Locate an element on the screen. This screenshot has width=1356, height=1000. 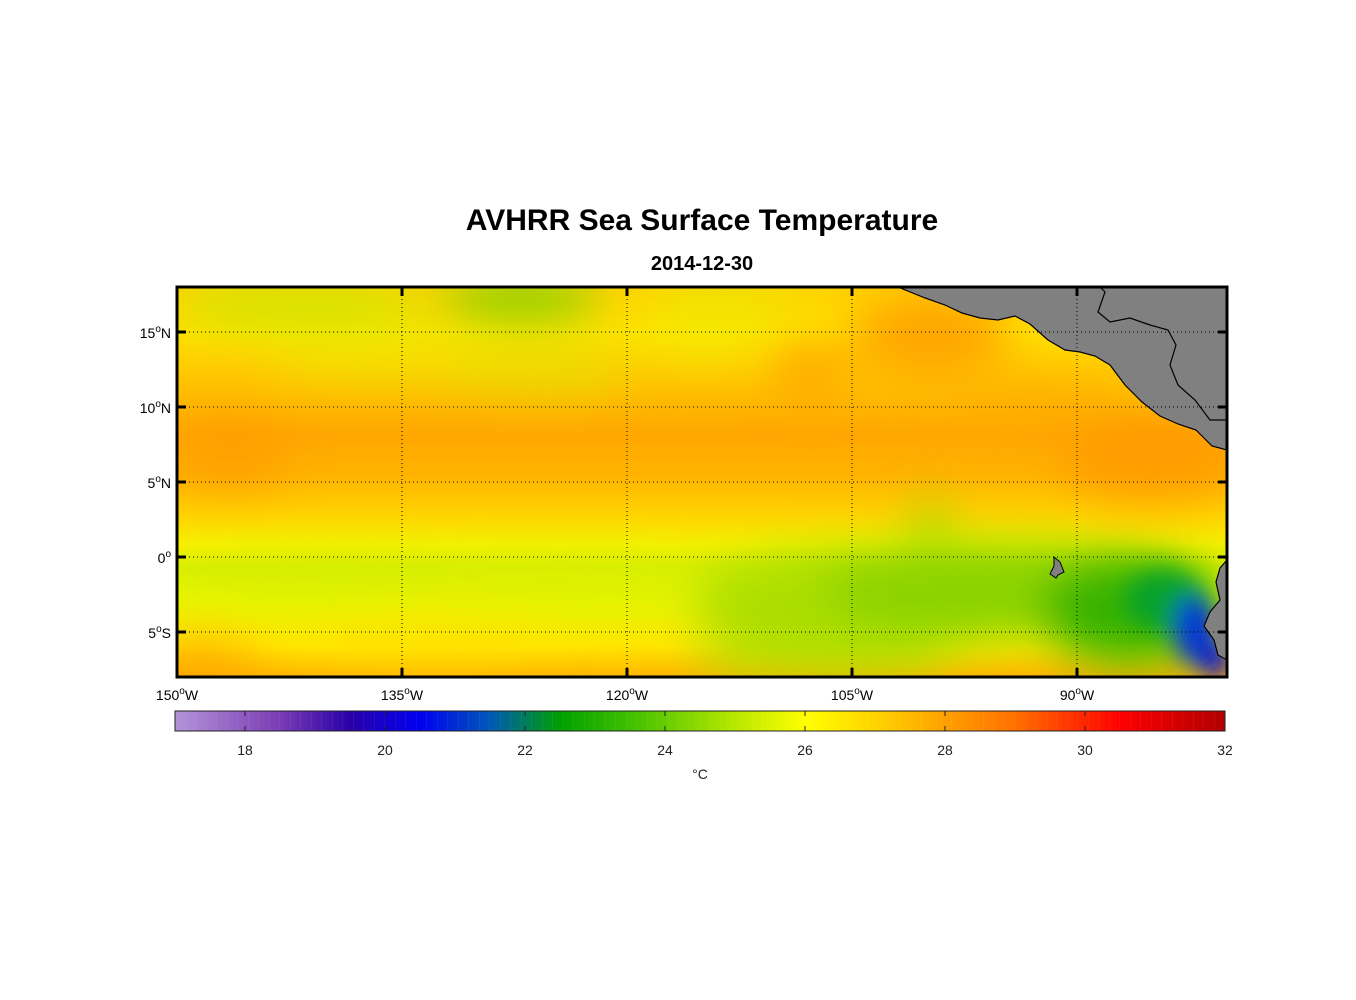
lon-tick-label: 150oW is located at coordinates (177, 694).